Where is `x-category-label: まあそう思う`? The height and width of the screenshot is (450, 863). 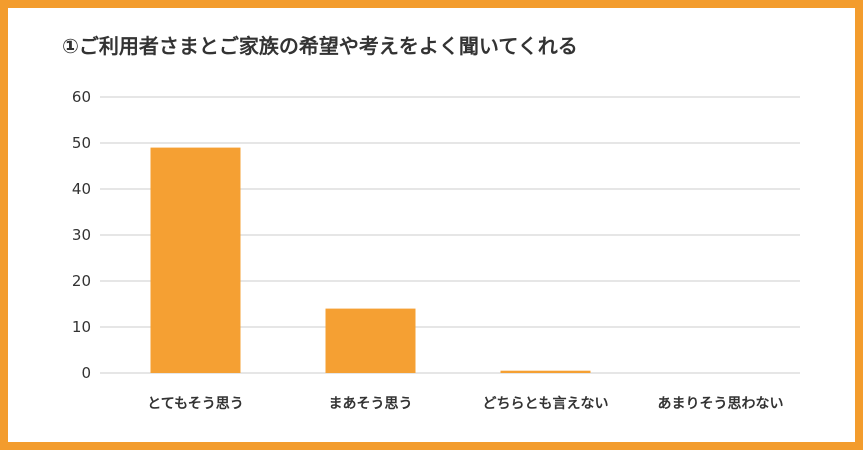
x-category-label: まあそう思う is located at coordinates (371, 404).